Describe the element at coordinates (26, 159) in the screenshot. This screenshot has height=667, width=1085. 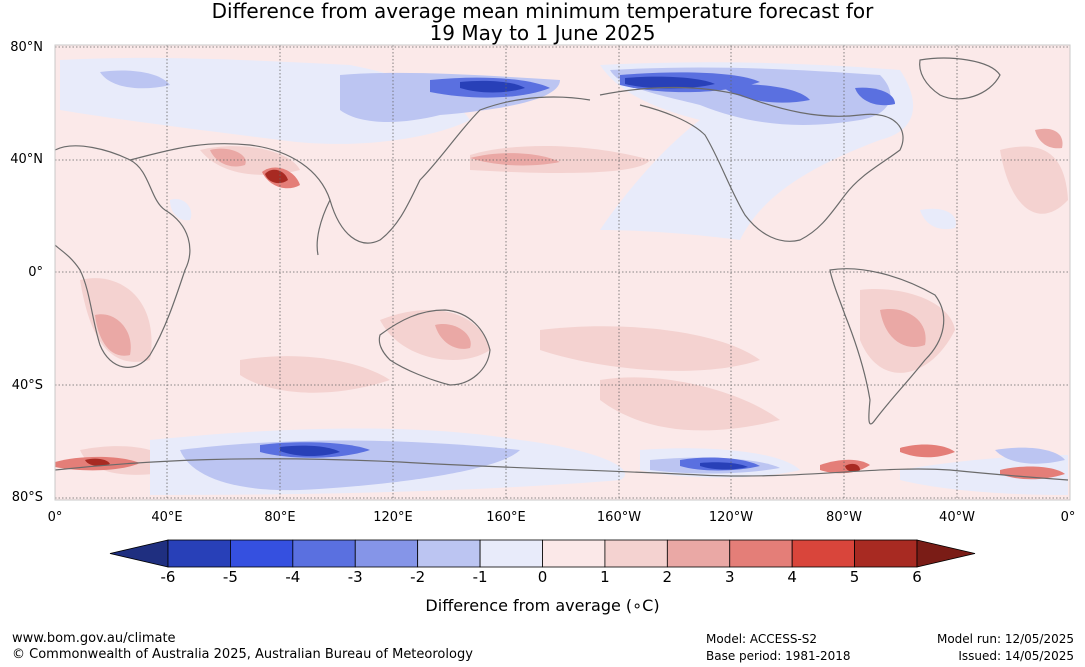
I see `lat-label-40n: 40°N` at that location.